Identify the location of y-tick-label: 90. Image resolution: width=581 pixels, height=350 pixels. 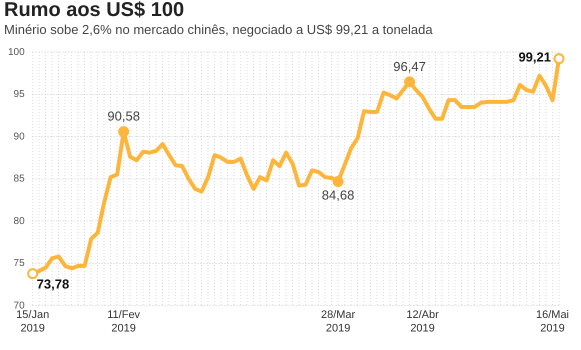
(20, 136).